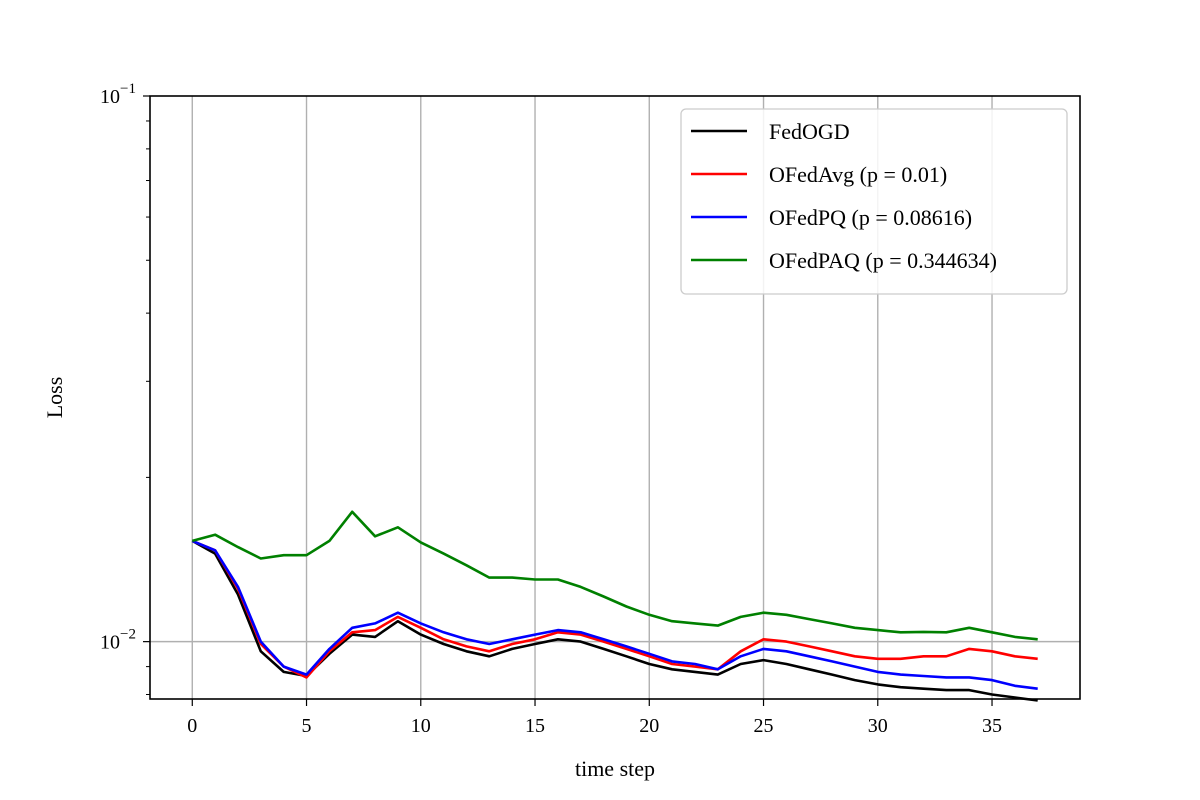  I want to click on x-tick-label: 25, so click(764, 726).